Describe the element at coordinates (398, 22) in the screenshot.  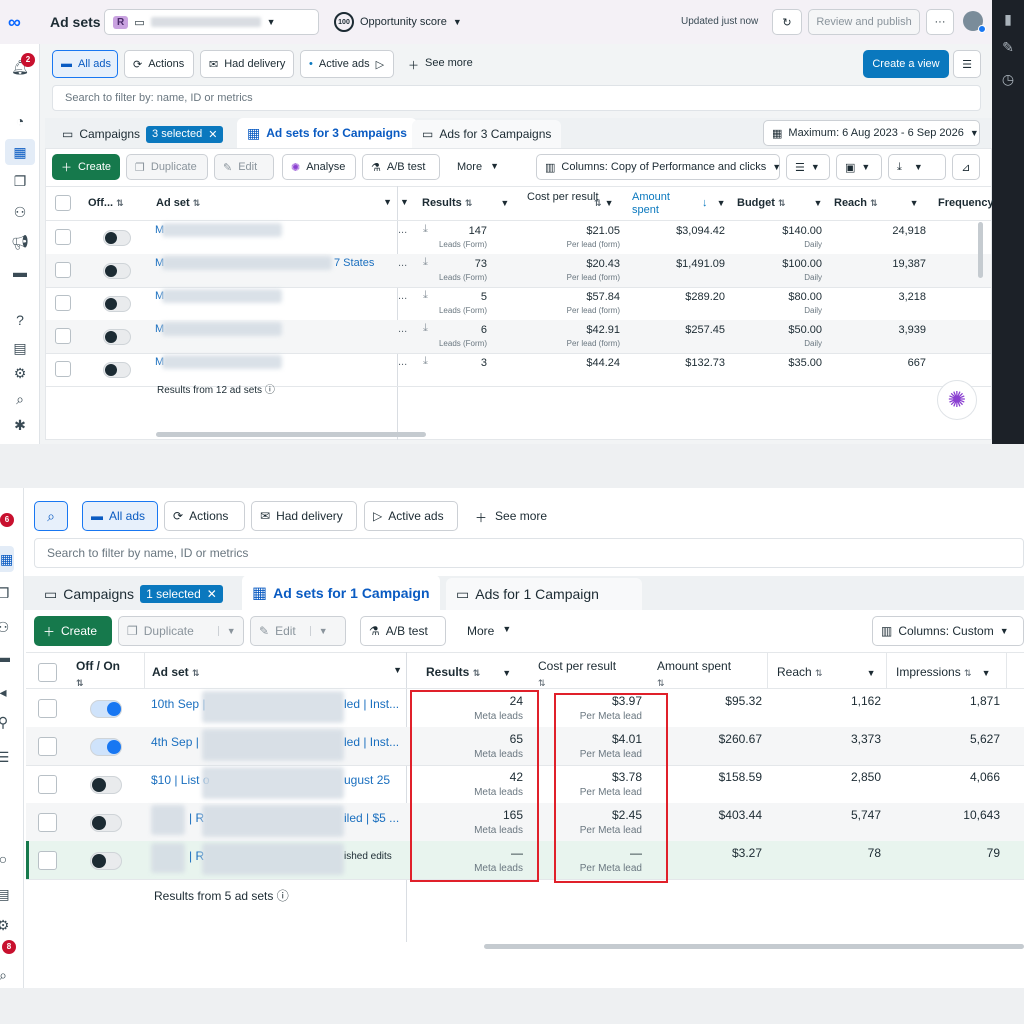
I see `opportunity-score: 100 Opportunity score ▼` at that location.